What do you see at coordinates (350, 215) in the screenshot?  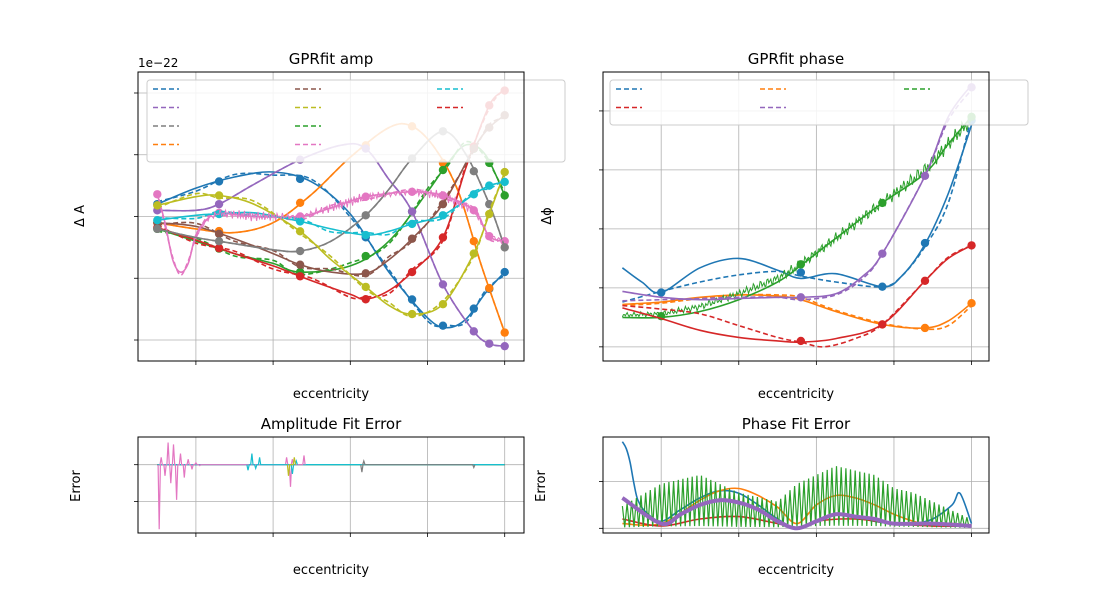 I see `amp-ds7-noise-line` at bounding box center [350, 215].